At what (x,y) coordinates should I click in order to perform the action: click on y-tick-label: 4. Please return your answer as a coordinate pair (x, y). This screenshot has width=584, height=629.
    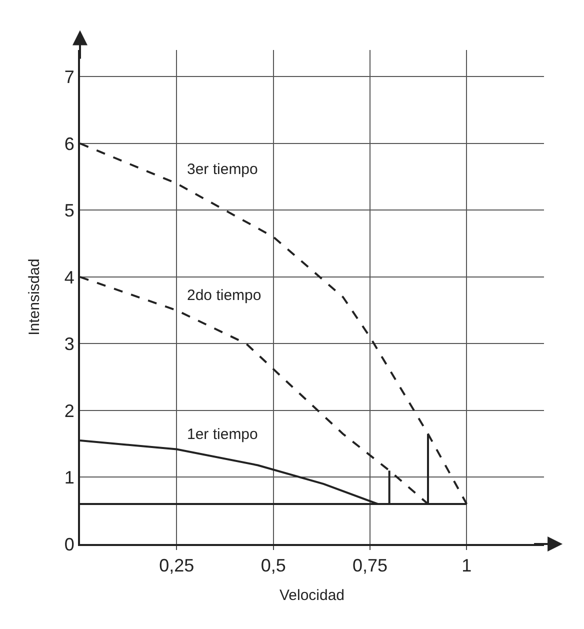
    Looking at the image, I should click on (69, 277).